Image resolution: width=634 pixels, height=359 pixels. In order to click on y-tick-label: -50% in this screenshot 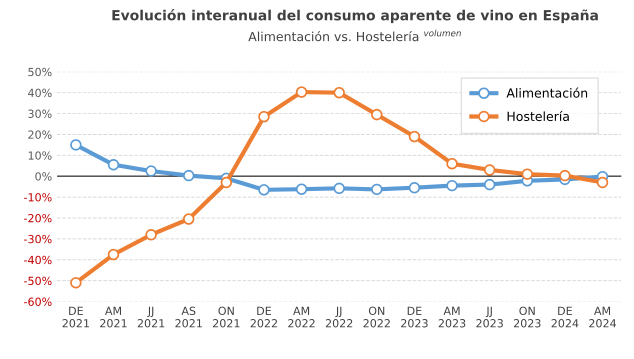, I will do `click(38, 281)`.